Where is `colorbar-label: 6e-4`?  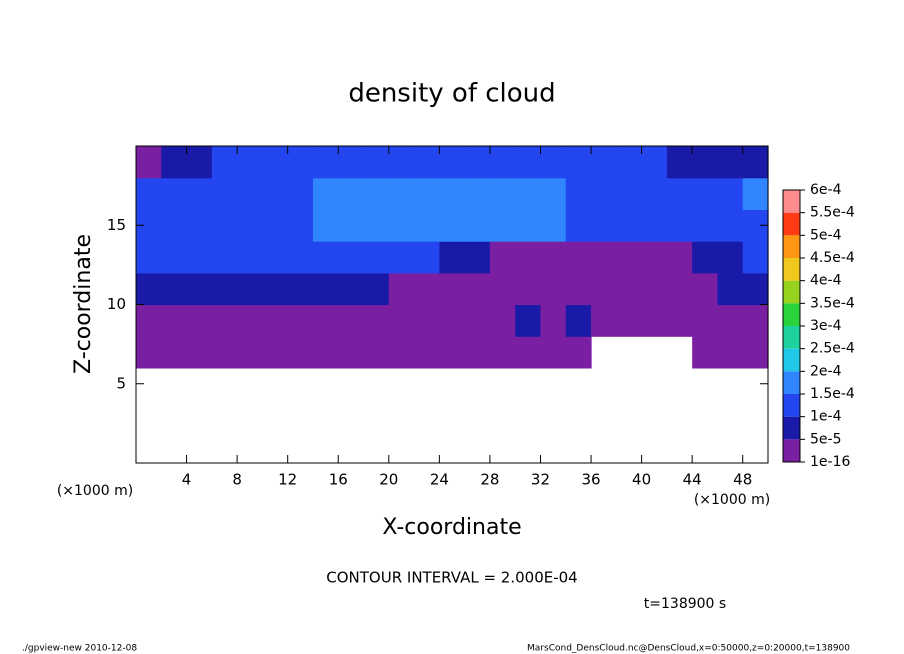 colorbar-label: 6e-4 is located at coordinates (826, 190).